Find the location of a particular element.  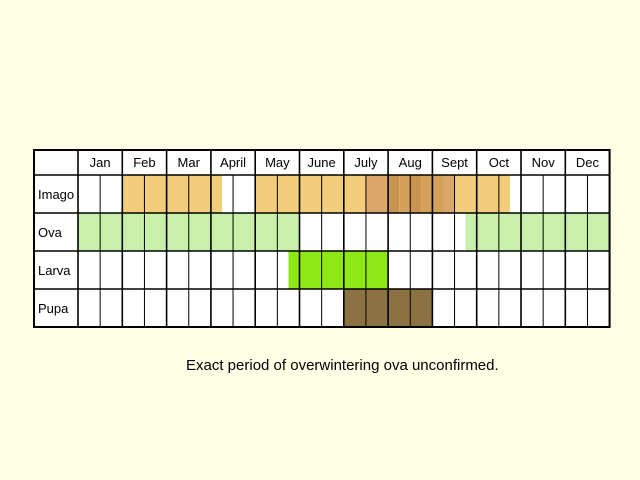

month-label-feb: Feb is located at coordinates (144, 162).